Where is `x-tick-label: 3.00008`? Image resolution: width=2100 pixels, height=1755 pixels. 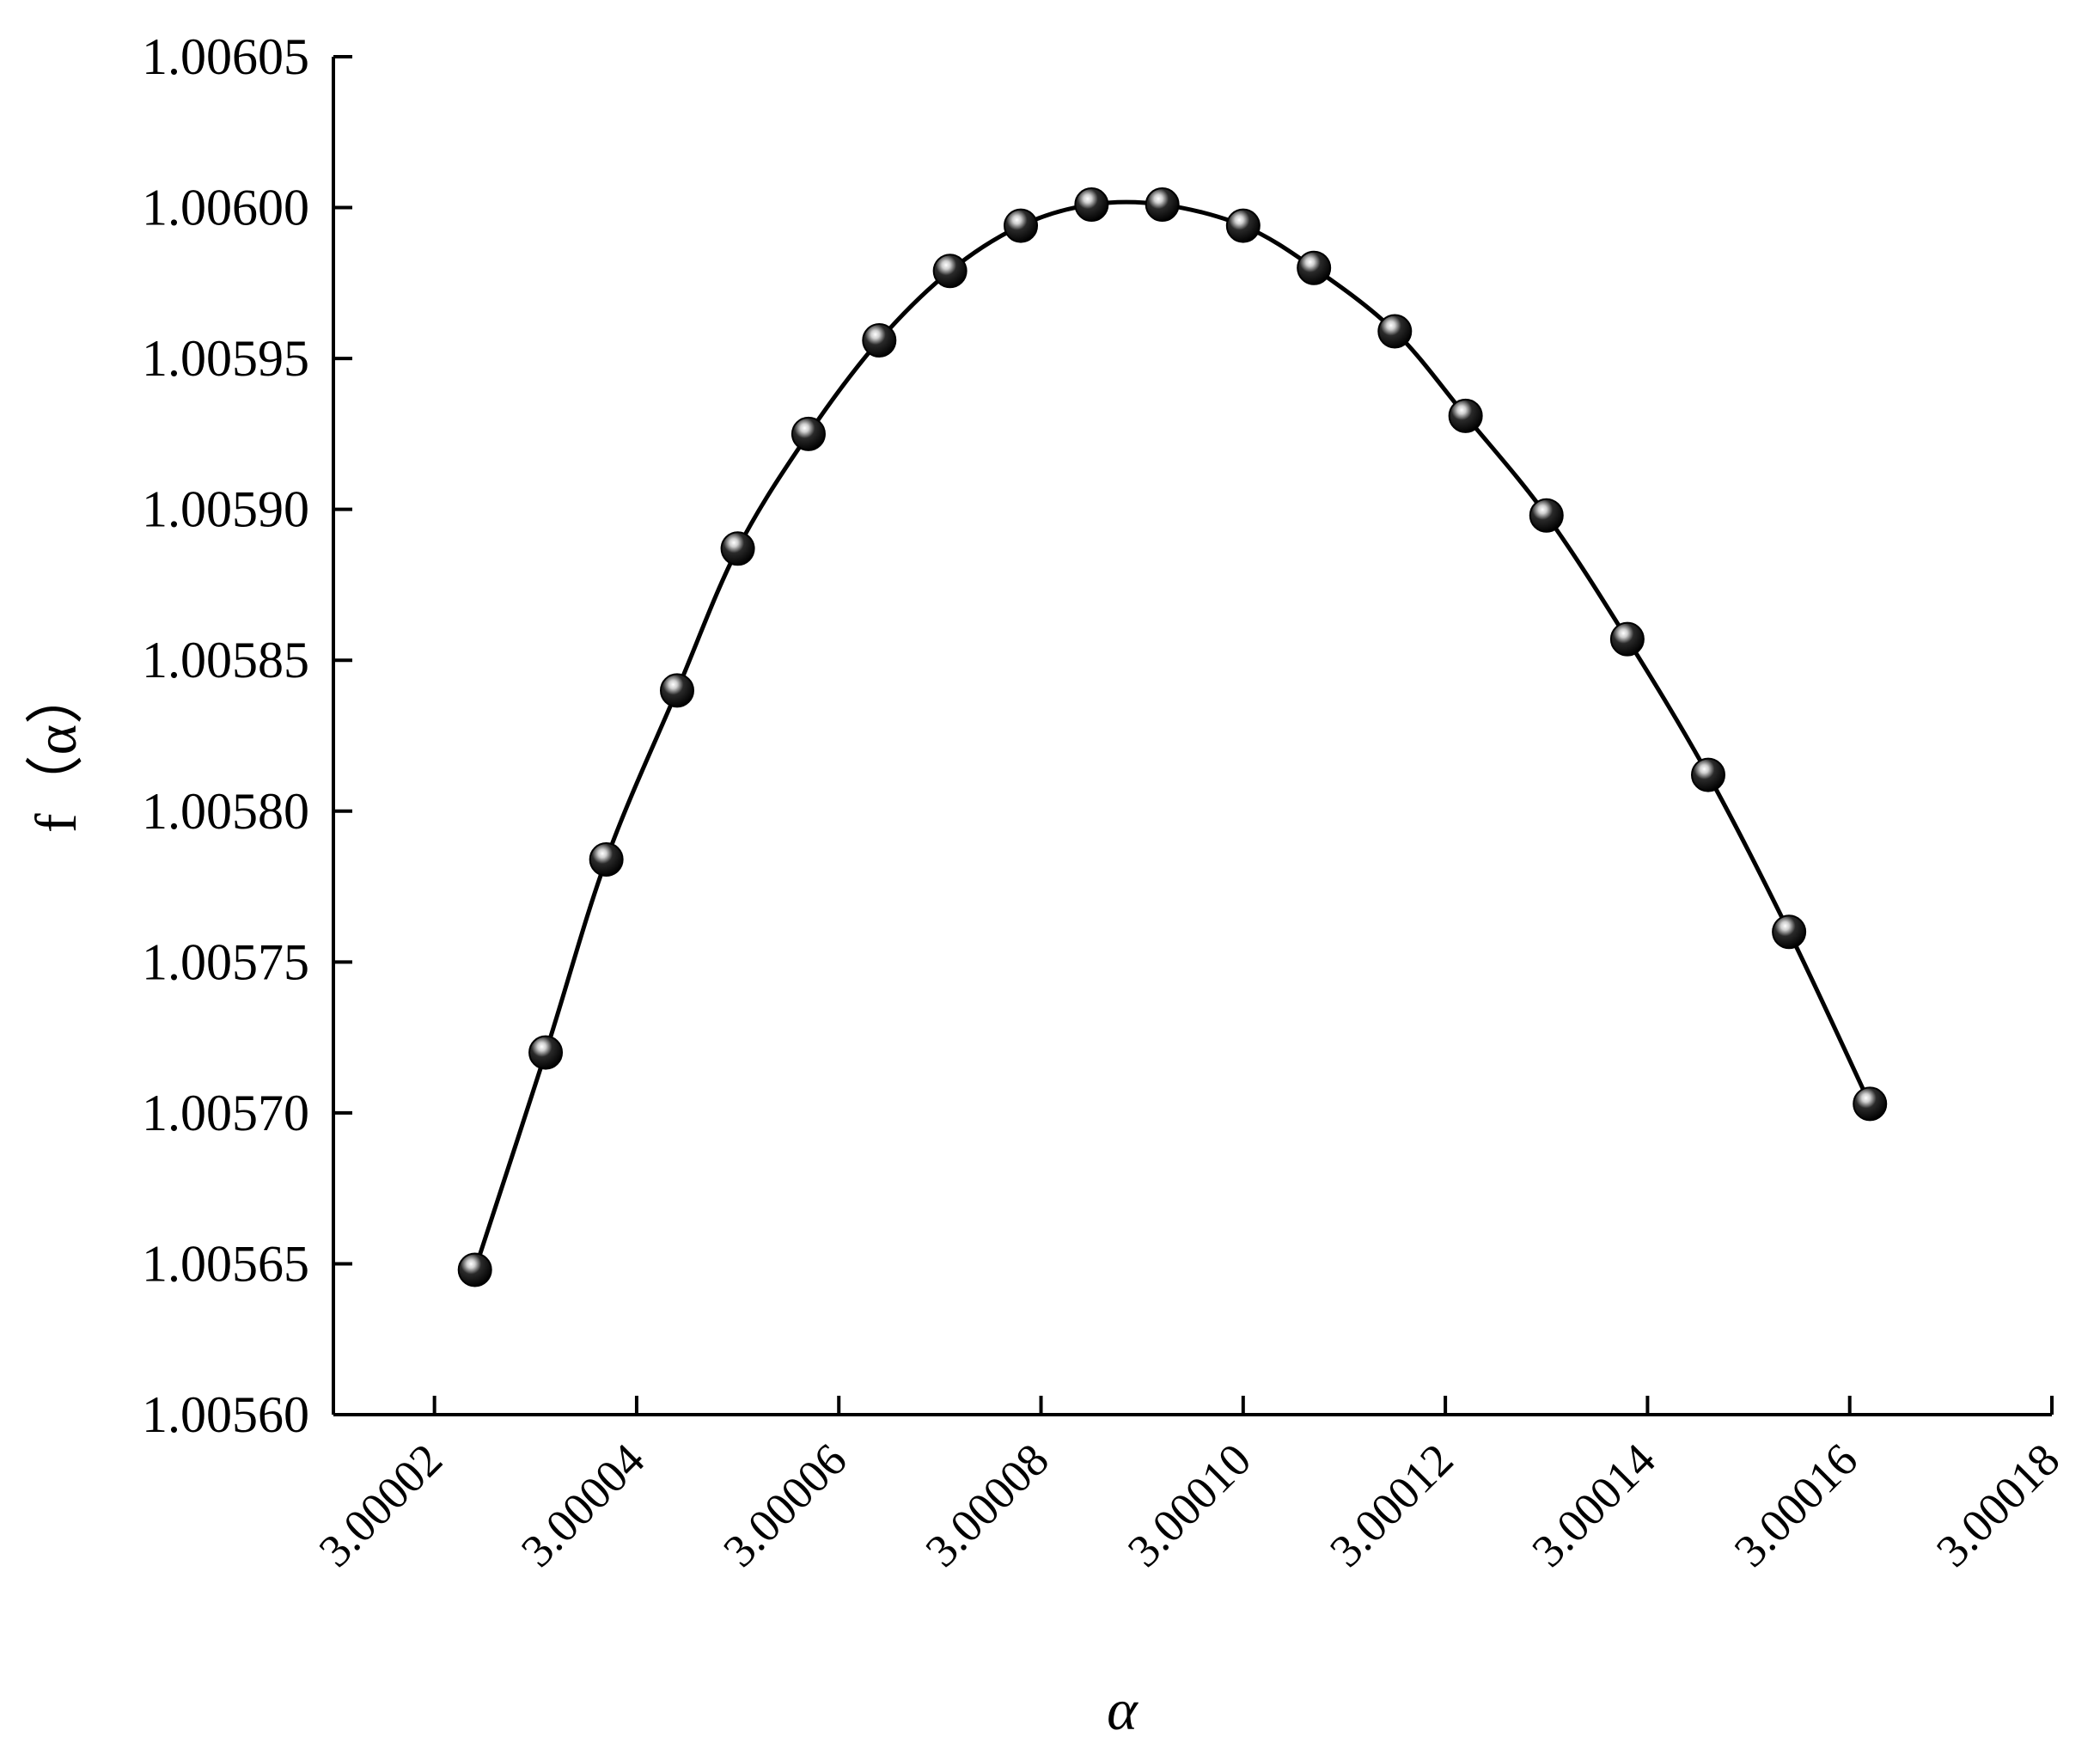
x-tick-label: 3.00008 is located at coordinates (987, 1505).